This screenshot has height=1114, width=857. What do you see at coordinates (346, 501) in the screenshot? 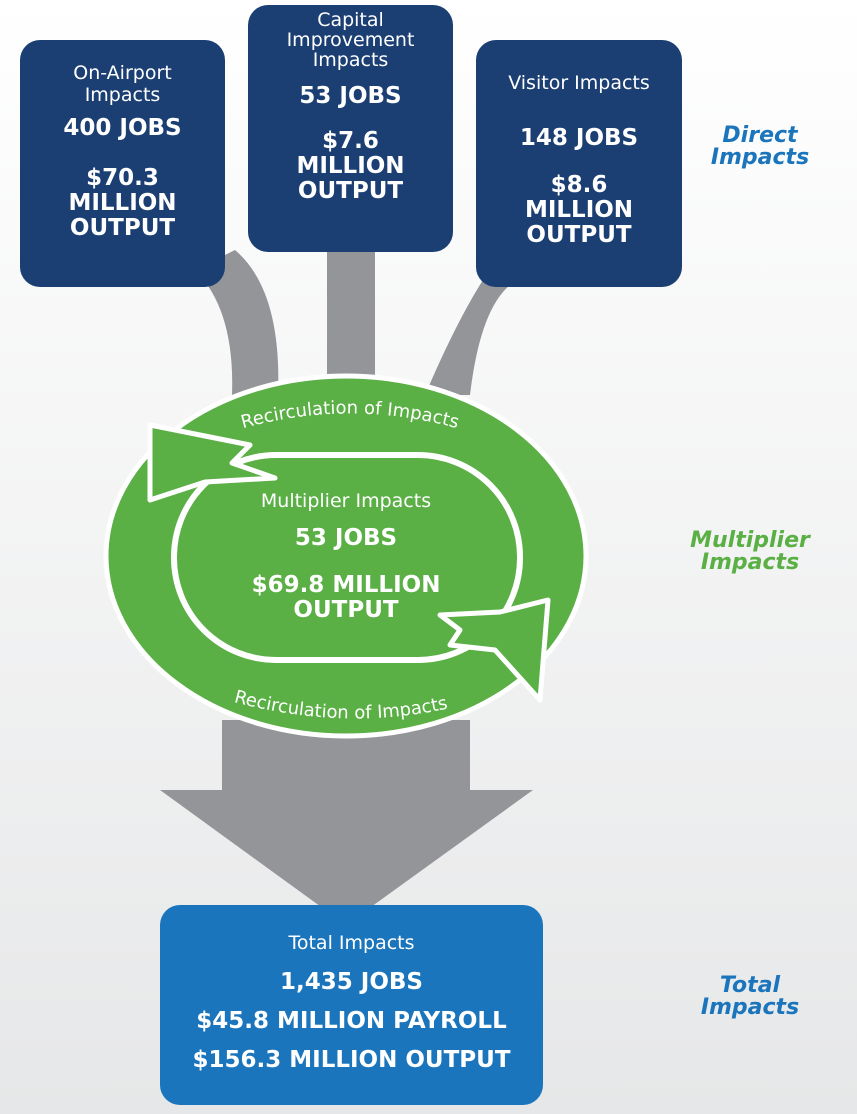
I see `box-title: Multiplier Impacts` at bounding box center [346, 501].